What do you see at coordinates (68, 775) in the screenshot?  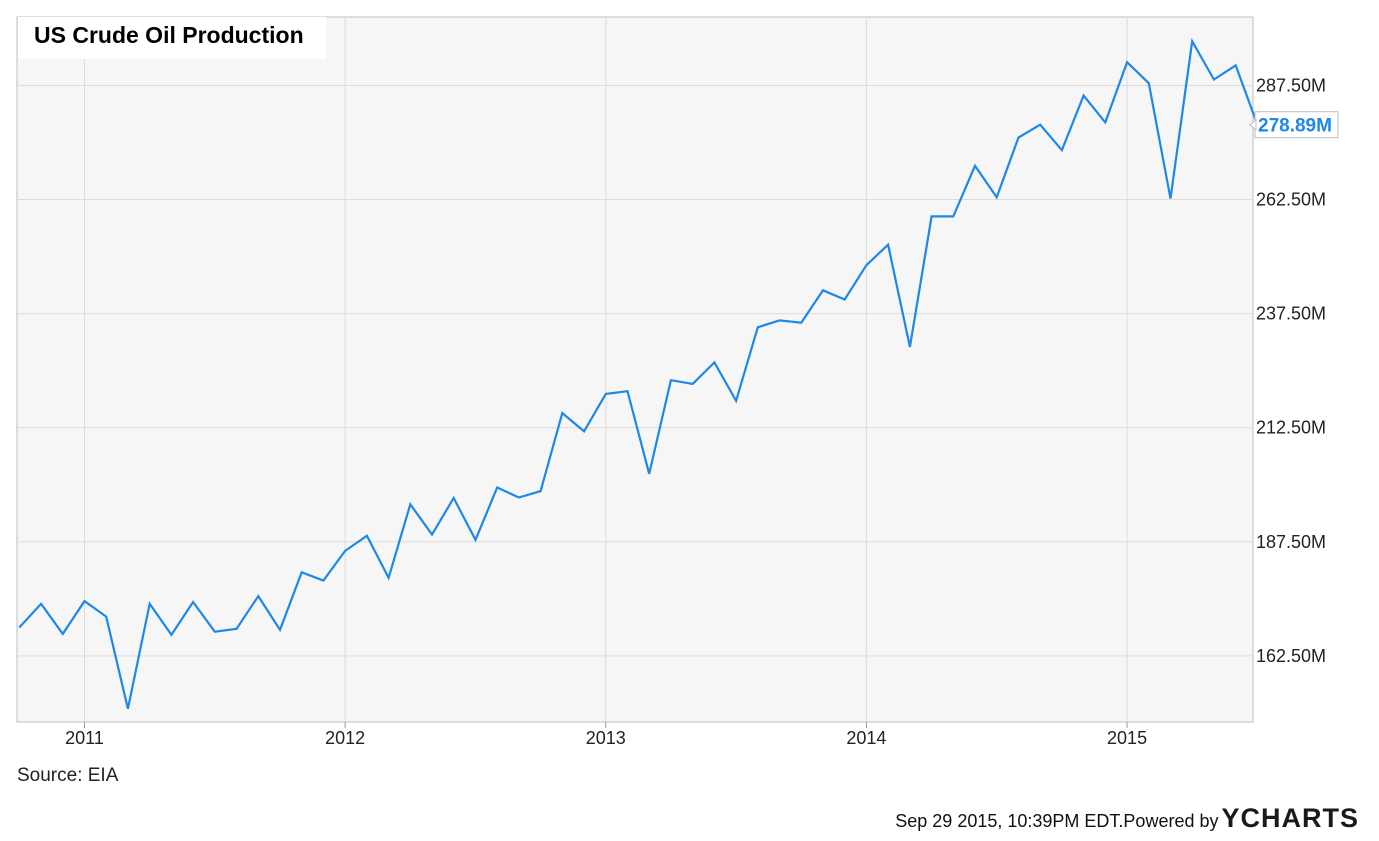 I see `source-note: Source: EIA` at bounding box center [68, 775].